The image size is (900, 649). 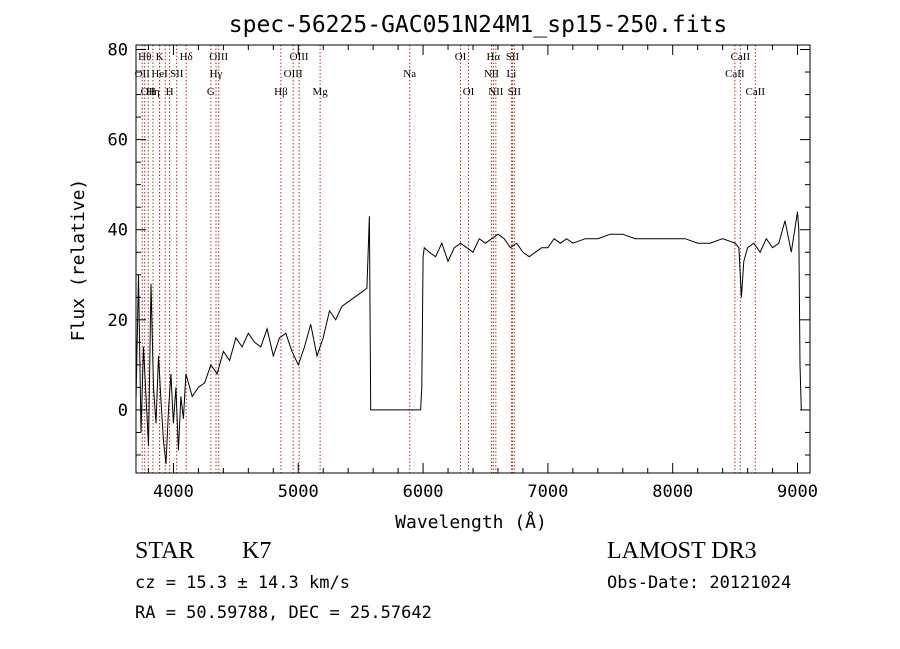 I want to click on marker-label-11: Hγ, so click(x=216, y=74).